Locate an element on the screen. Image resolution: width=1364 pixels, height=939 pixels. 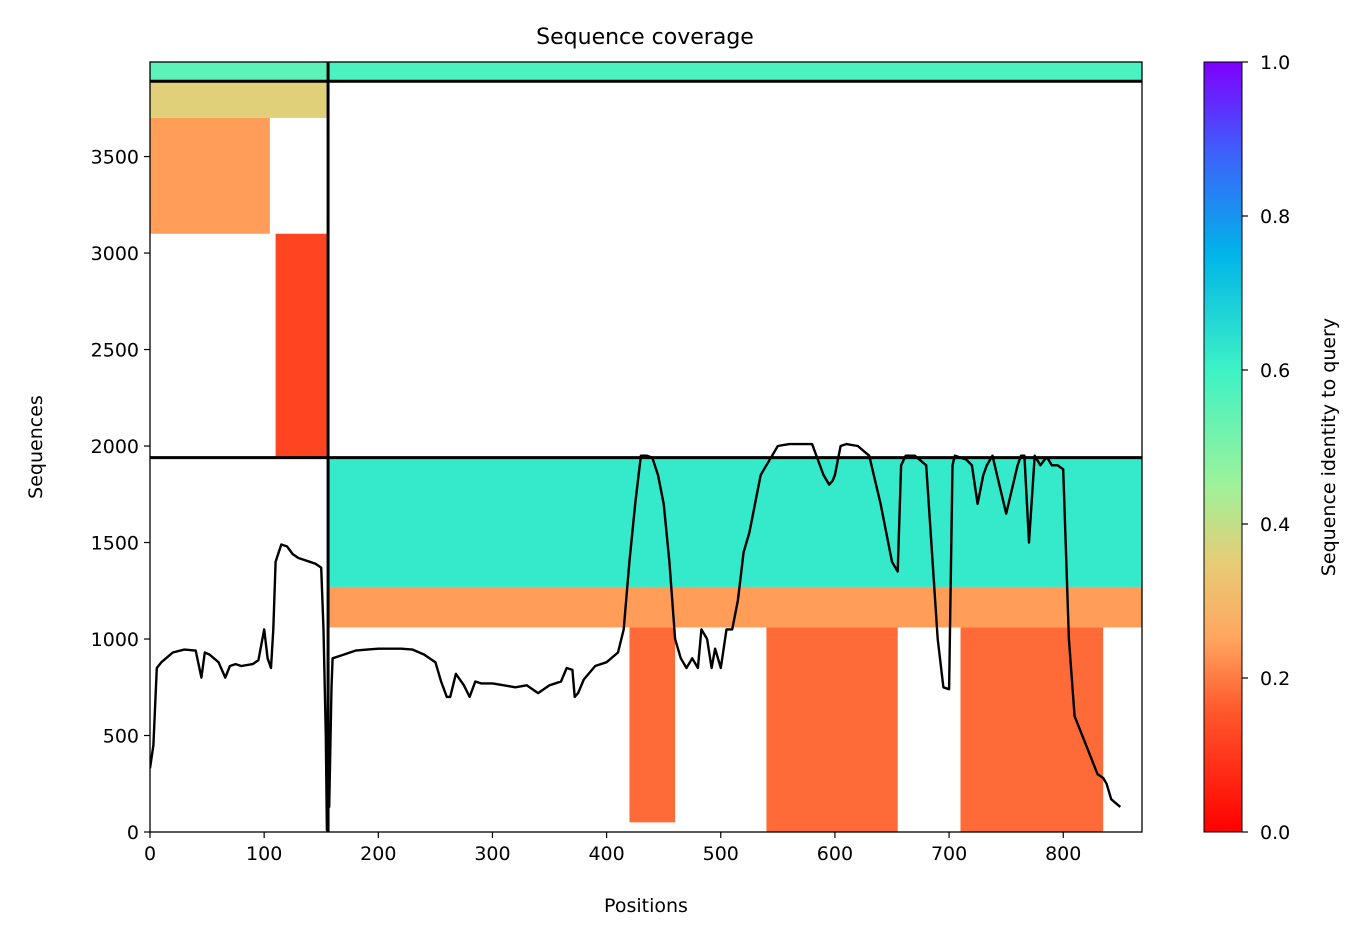
y-axis-label: Sequences is located at coordinates (36, 447).